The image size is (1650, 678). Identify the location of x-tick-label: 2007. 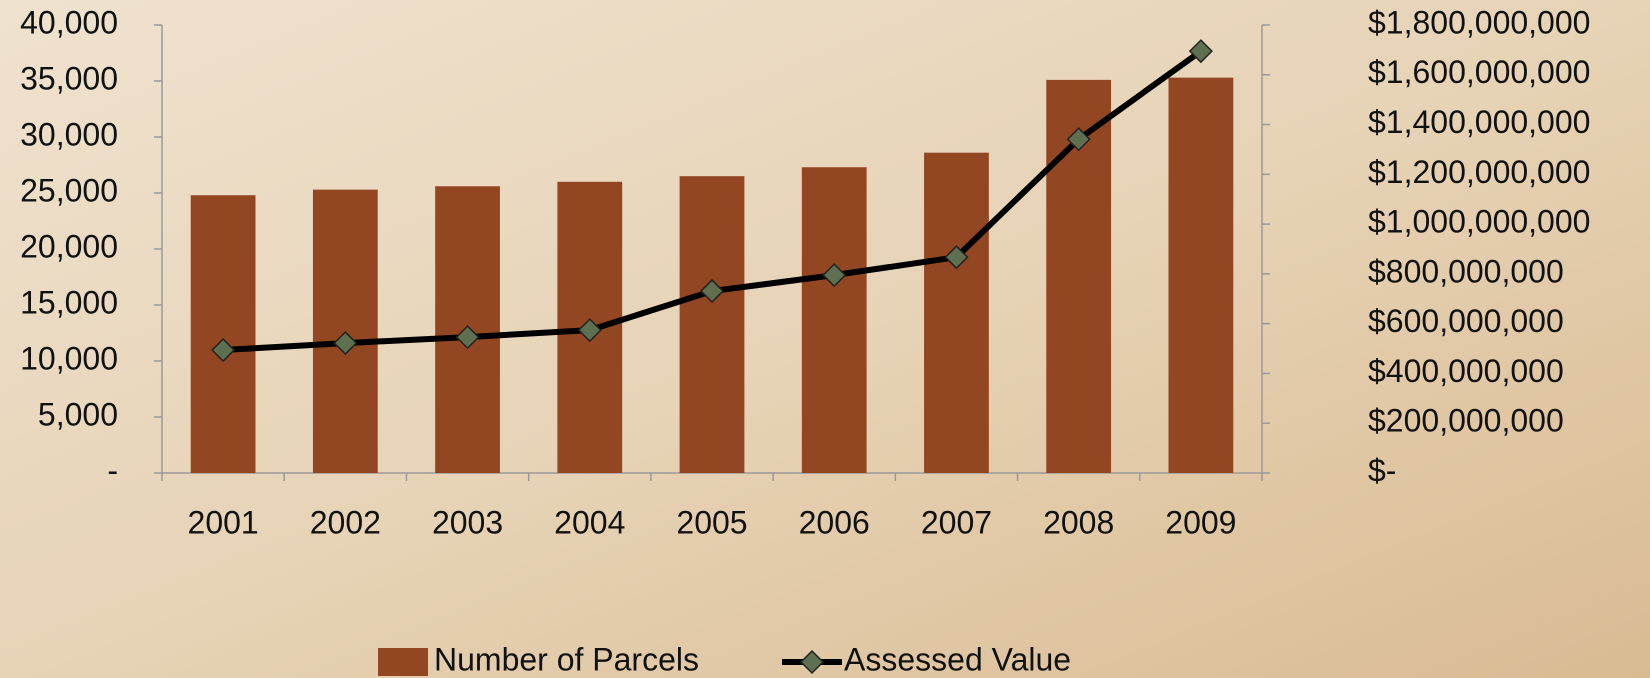
(956, 522).